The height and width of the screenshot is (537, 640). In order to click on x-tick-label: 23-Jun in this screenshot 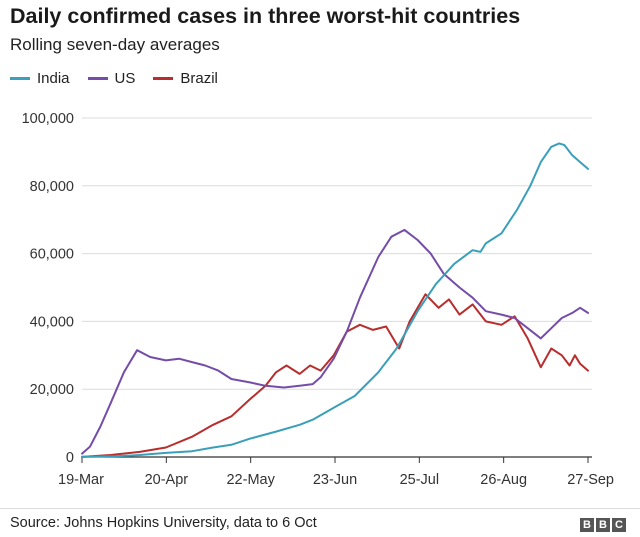, I will do `click(335, 480)`.